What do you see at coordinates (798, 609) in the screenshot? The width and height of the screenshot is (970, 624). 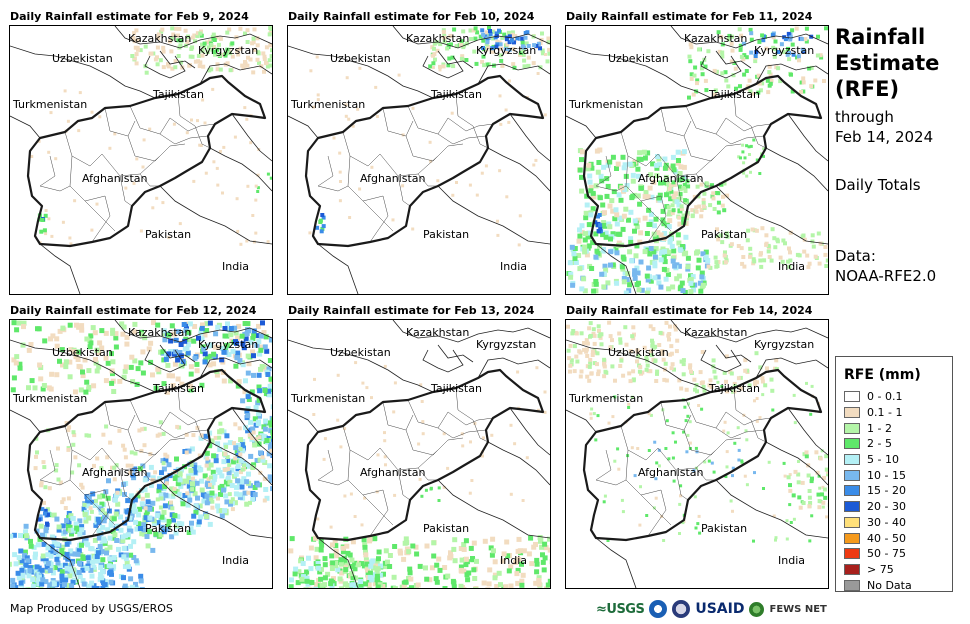 I see `fews-net-logo: FEWS NET` at bounding box center [798, 609].